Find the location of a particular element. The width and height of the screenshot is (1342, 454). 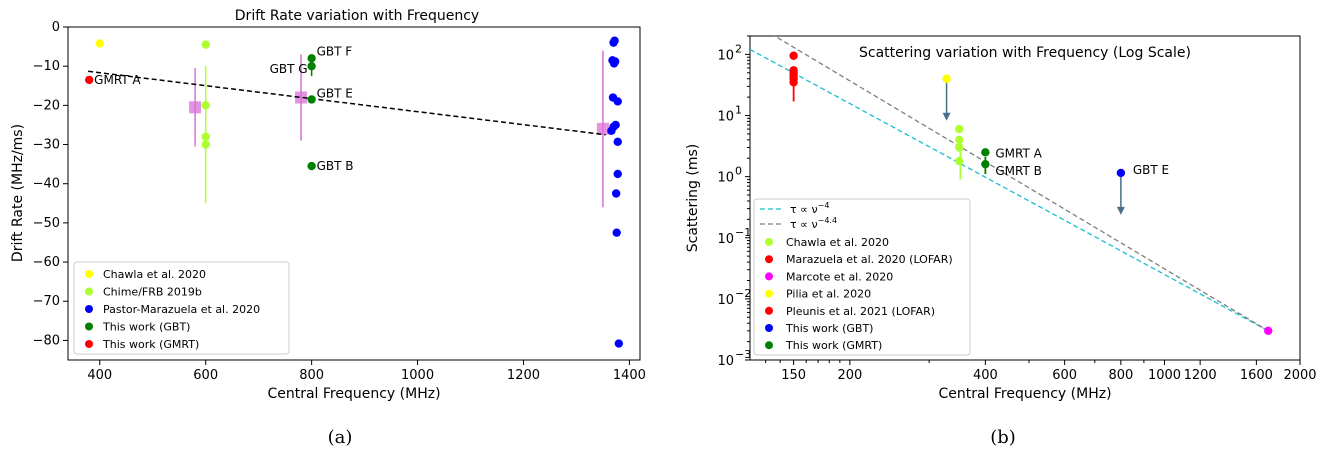

y-tick-exponent: 1 is located at coordinates (738, 110).